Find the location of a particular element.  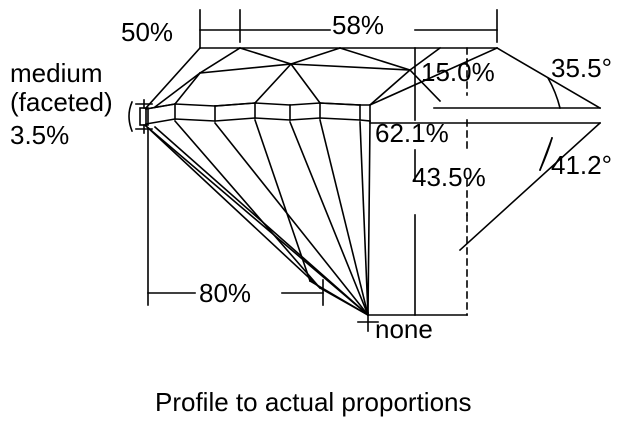

girdle-thickness-description-line2: (faceted) is located at coordinates (61, 102).